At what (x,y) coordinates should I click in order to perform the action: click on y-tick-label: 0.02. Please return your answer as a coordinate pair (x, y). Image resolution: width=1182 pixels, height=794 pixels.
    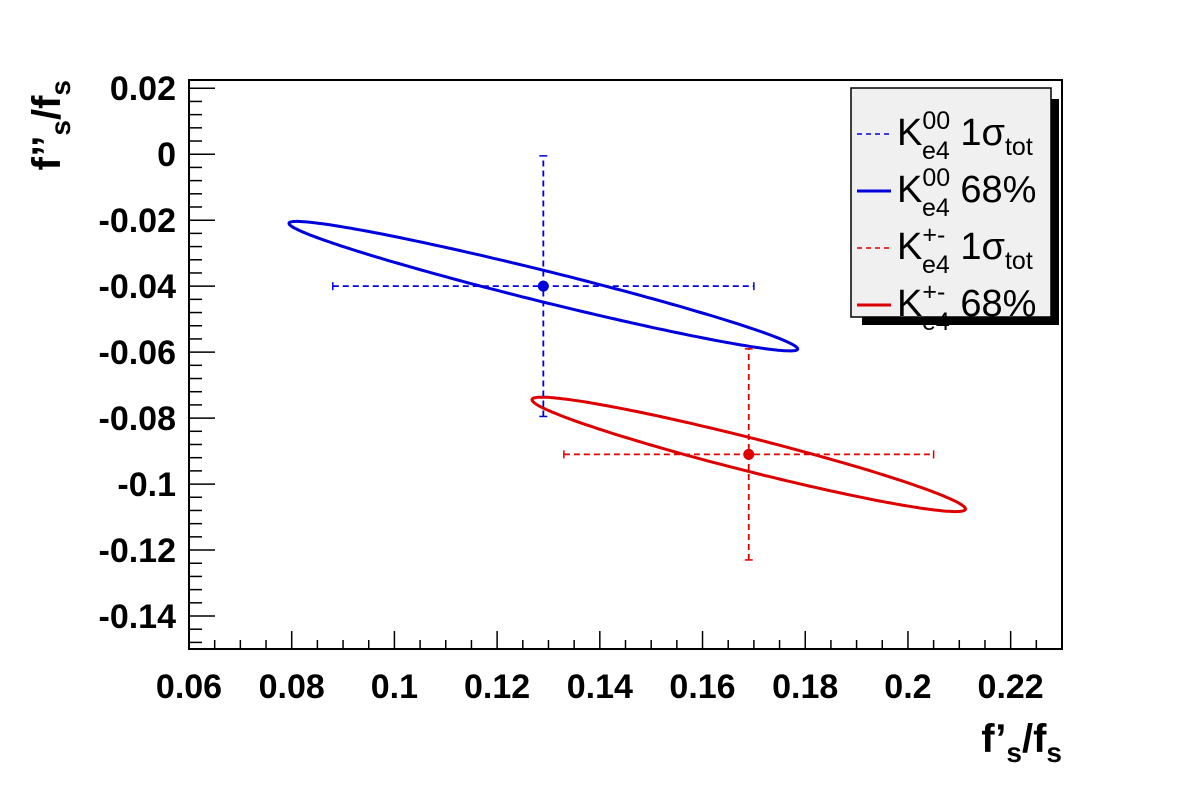
    Looking at the image, I should click on (143, 89).